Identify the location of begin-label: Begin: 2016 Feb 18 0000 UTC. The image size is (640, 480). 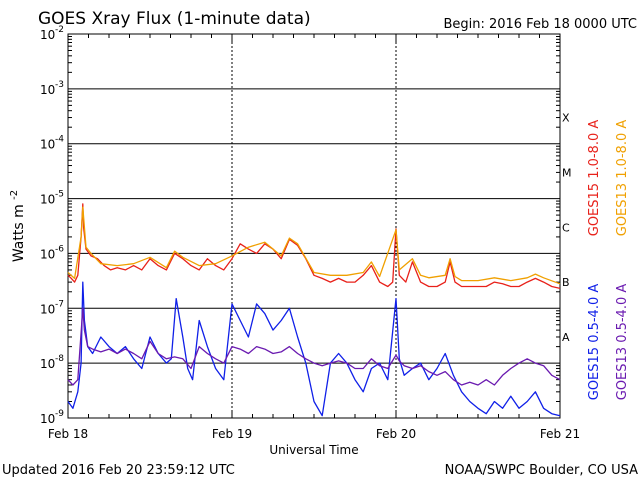
(540, 24).